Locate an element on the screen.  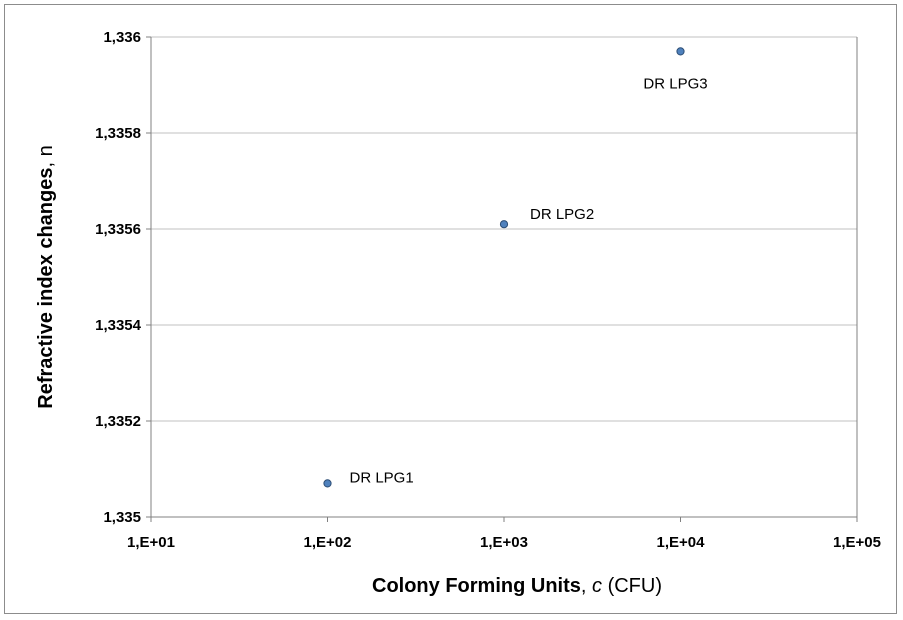
x-axis-label: Colony Forming Units, c (CFU) is located at coordinates (517, 586).